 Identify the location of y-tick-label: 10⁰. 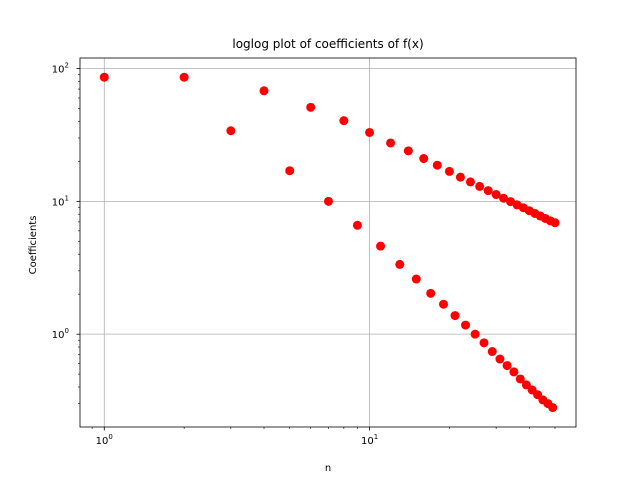
(60, 334).